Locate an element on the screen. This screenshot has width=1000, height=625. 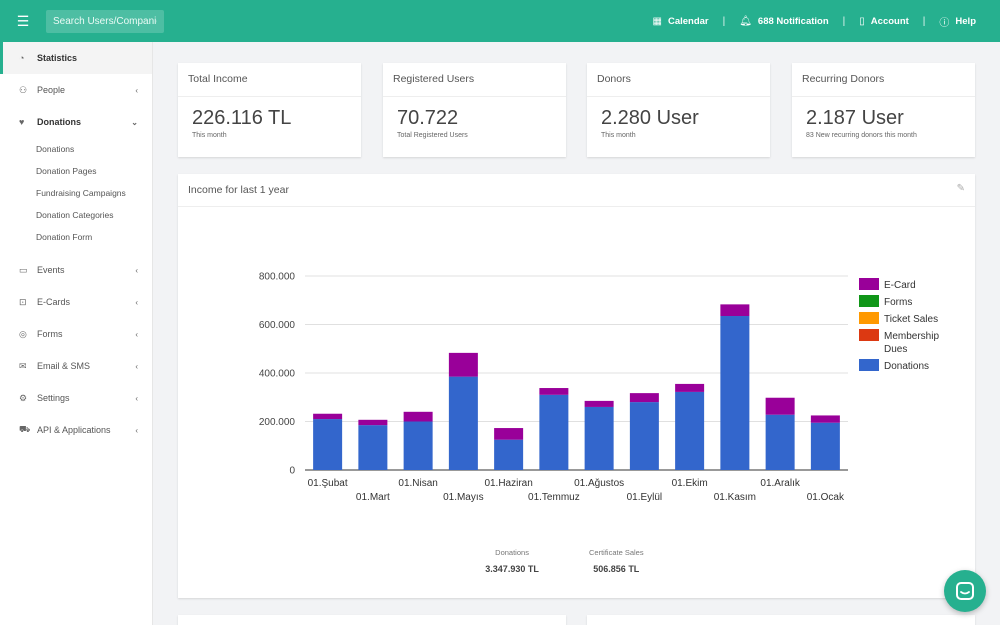
account-icon: ▯ is located at coordinates (862, 21).